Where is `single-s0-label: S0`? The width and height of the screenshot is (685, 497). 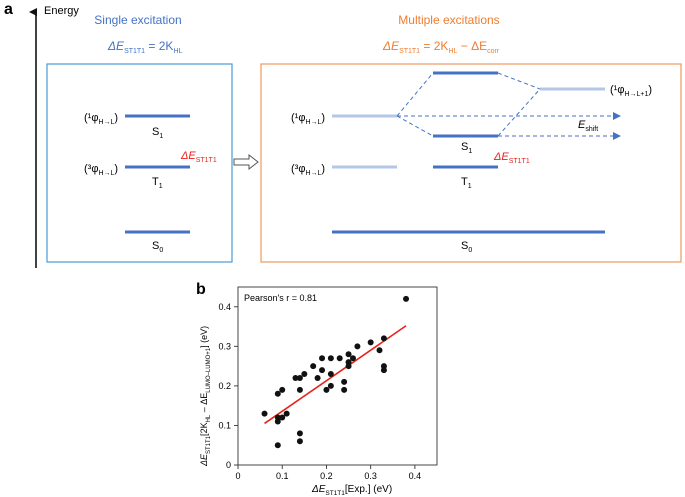 single-s0-label: S0 is located at coordinates (157, 247).